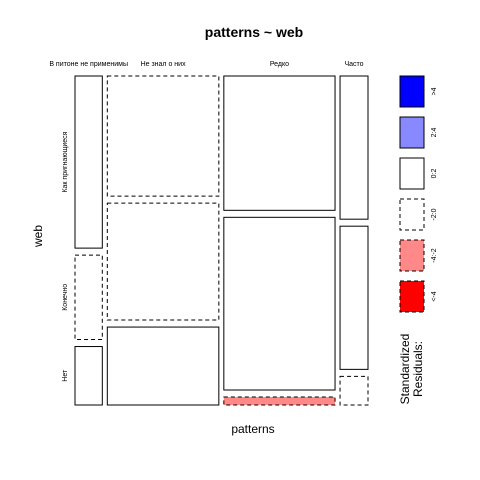 The image size is (480, 480). Describe the element at coordinates (434, 214) in the screenshot. I see `legend-label-4: -2:0` at that location.